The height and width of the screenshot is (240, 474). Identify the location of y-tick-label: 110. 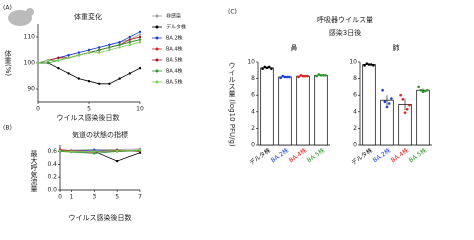
(30, 37).